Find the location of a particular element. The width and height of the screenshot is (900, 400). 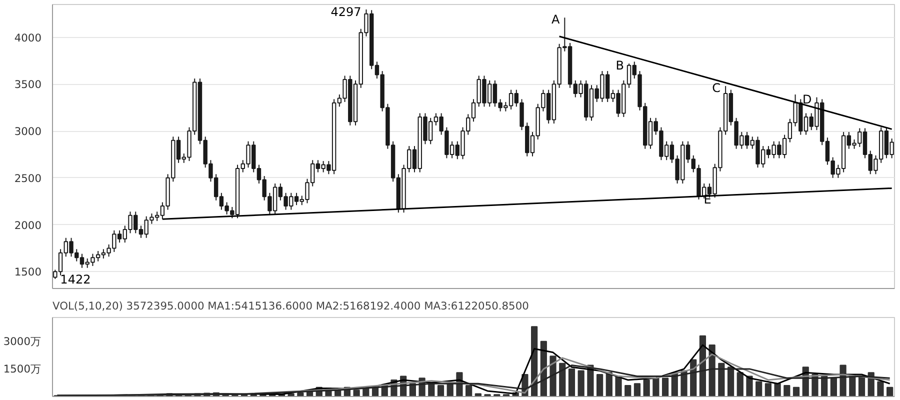

text: D is located at coordinates (807, 99).